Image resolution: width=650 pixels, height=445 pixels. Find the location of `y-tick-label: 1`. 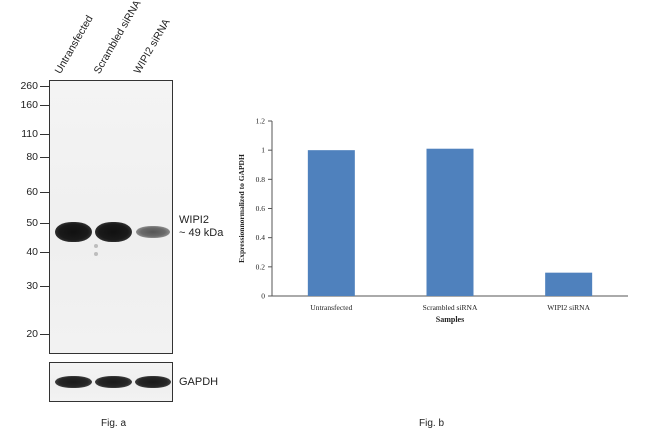

y-tick-label: 1 is located at coordinates (263, 150).